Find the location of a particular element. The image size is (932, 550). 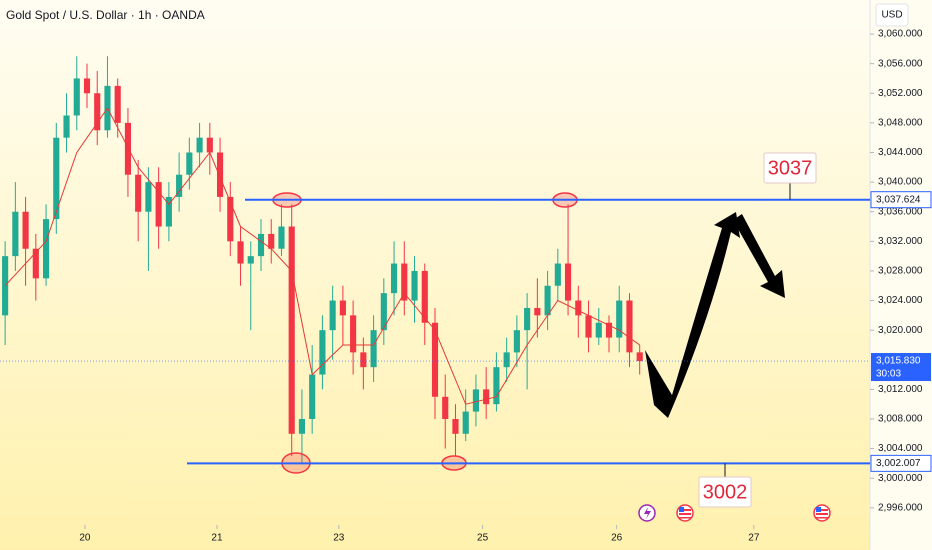

x-tick-label: 20 is located at coordinates (85, 538).